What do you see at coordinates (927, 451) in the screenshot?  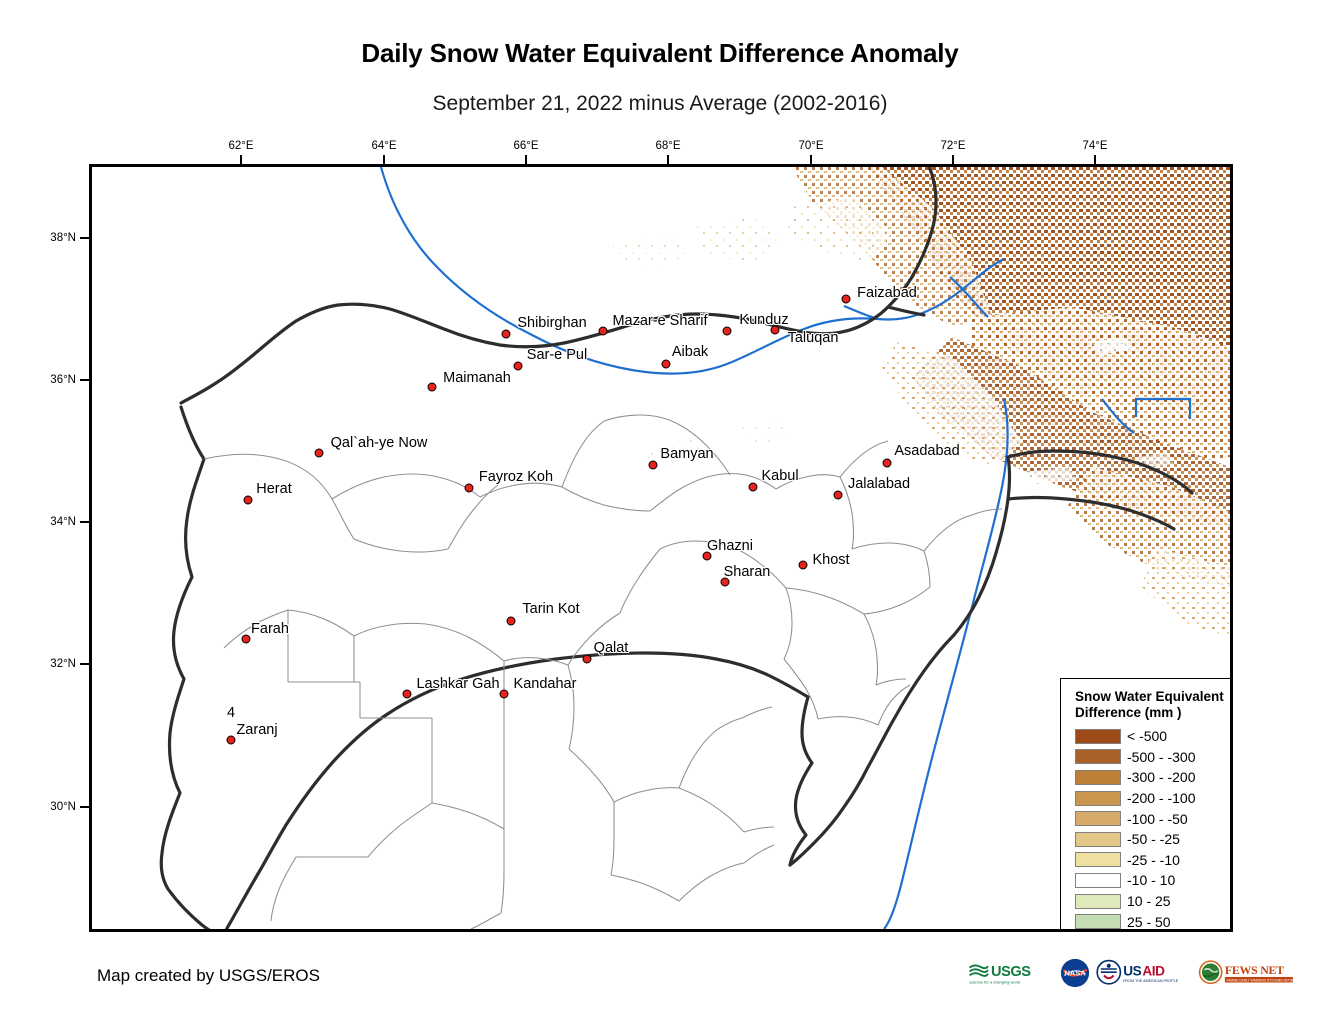 I see `city-label: Asadabad` at bounding box center [927, 451].